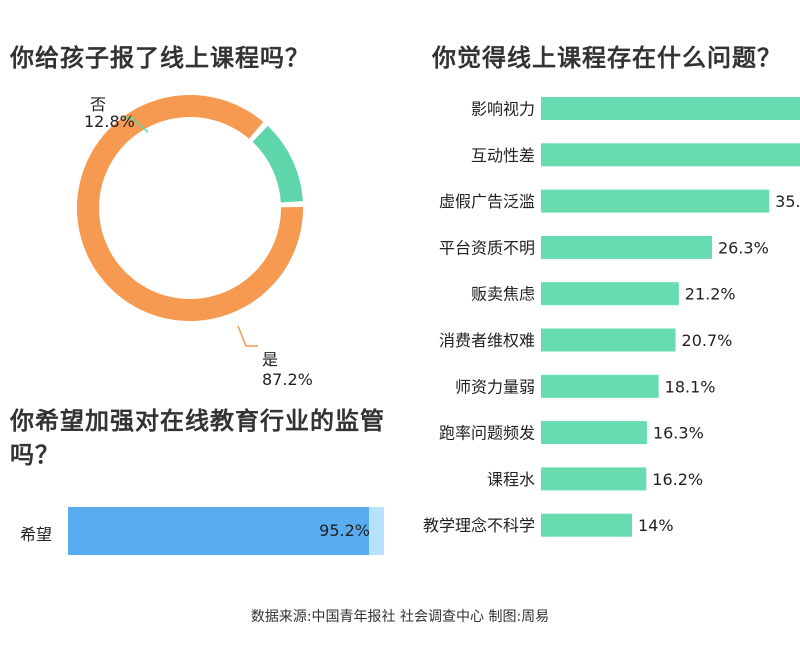 The image size is (800, 650). Describe the element at coordinates (503, 294) in the screenshot. I see `bar-category-label: 贩卖焦虑` at that location.